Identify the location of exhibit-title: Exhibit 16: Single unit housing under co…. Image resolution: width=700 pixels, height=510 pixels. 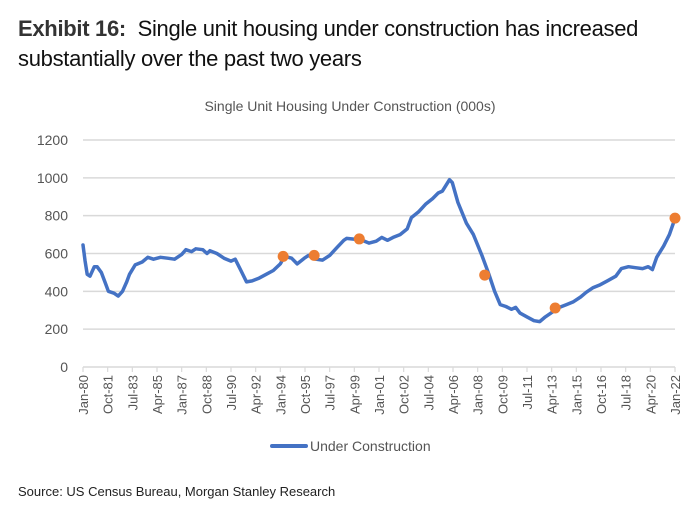
(353, 44).